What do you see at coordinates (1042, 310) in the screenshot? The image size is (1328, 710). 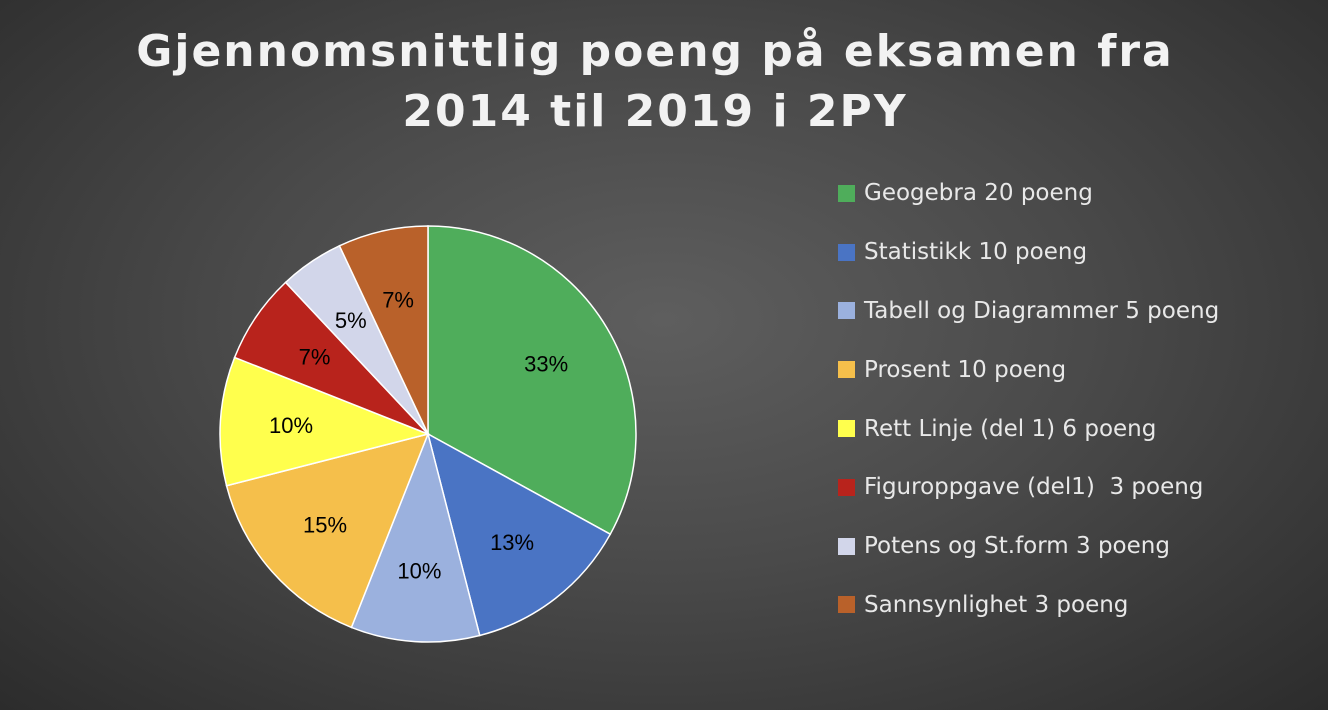 I see `legend-label: Tabell og Diagrammer 5 poeng` at bounding box center [1042, 310].